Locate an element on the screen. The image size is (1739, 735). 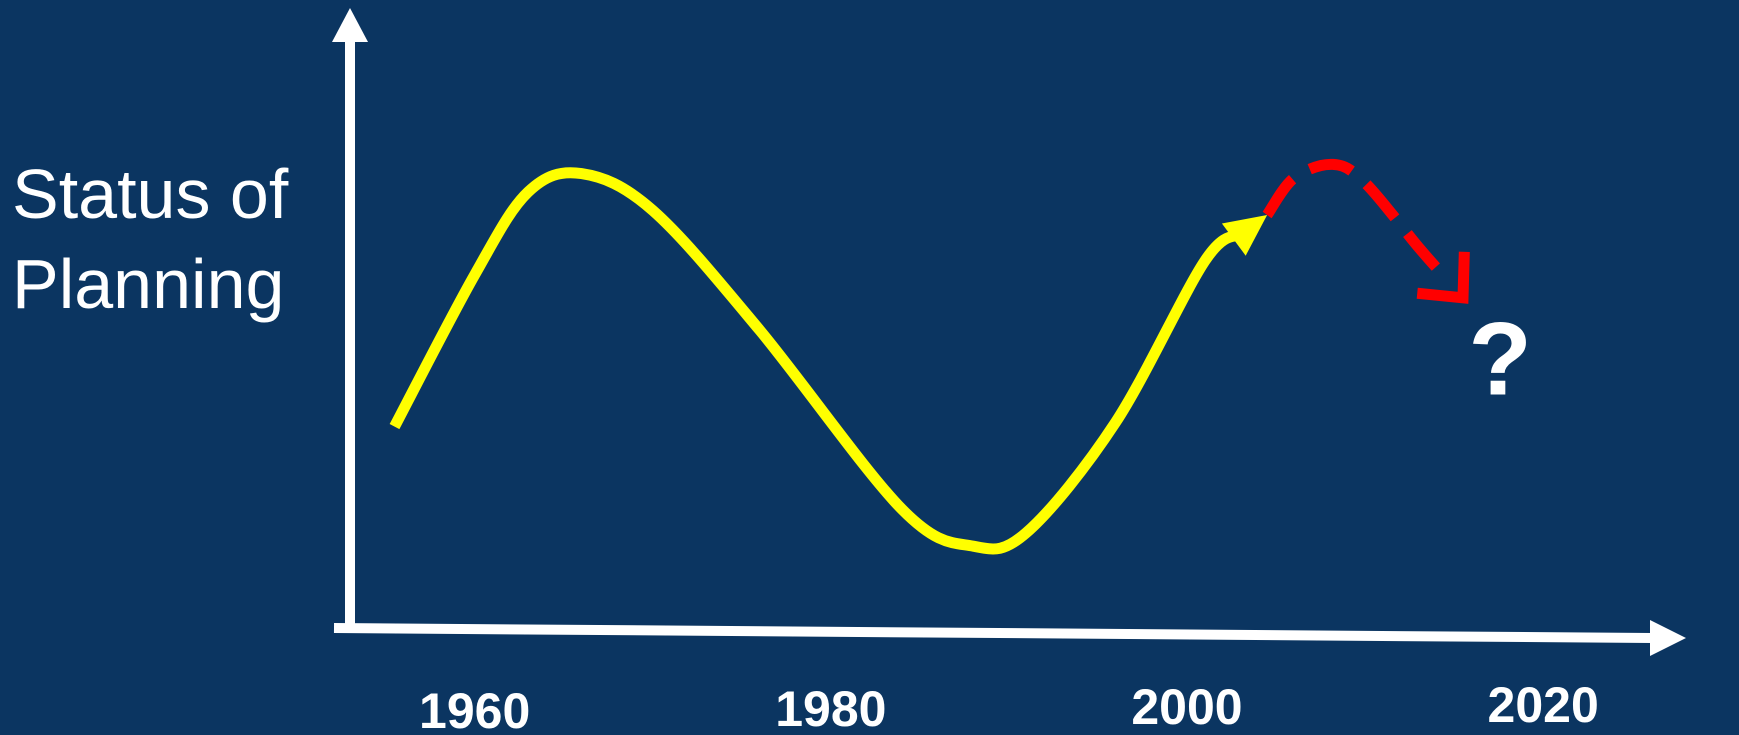
y-axis-label-line-1: Status of is located at coordinates (150, 194).